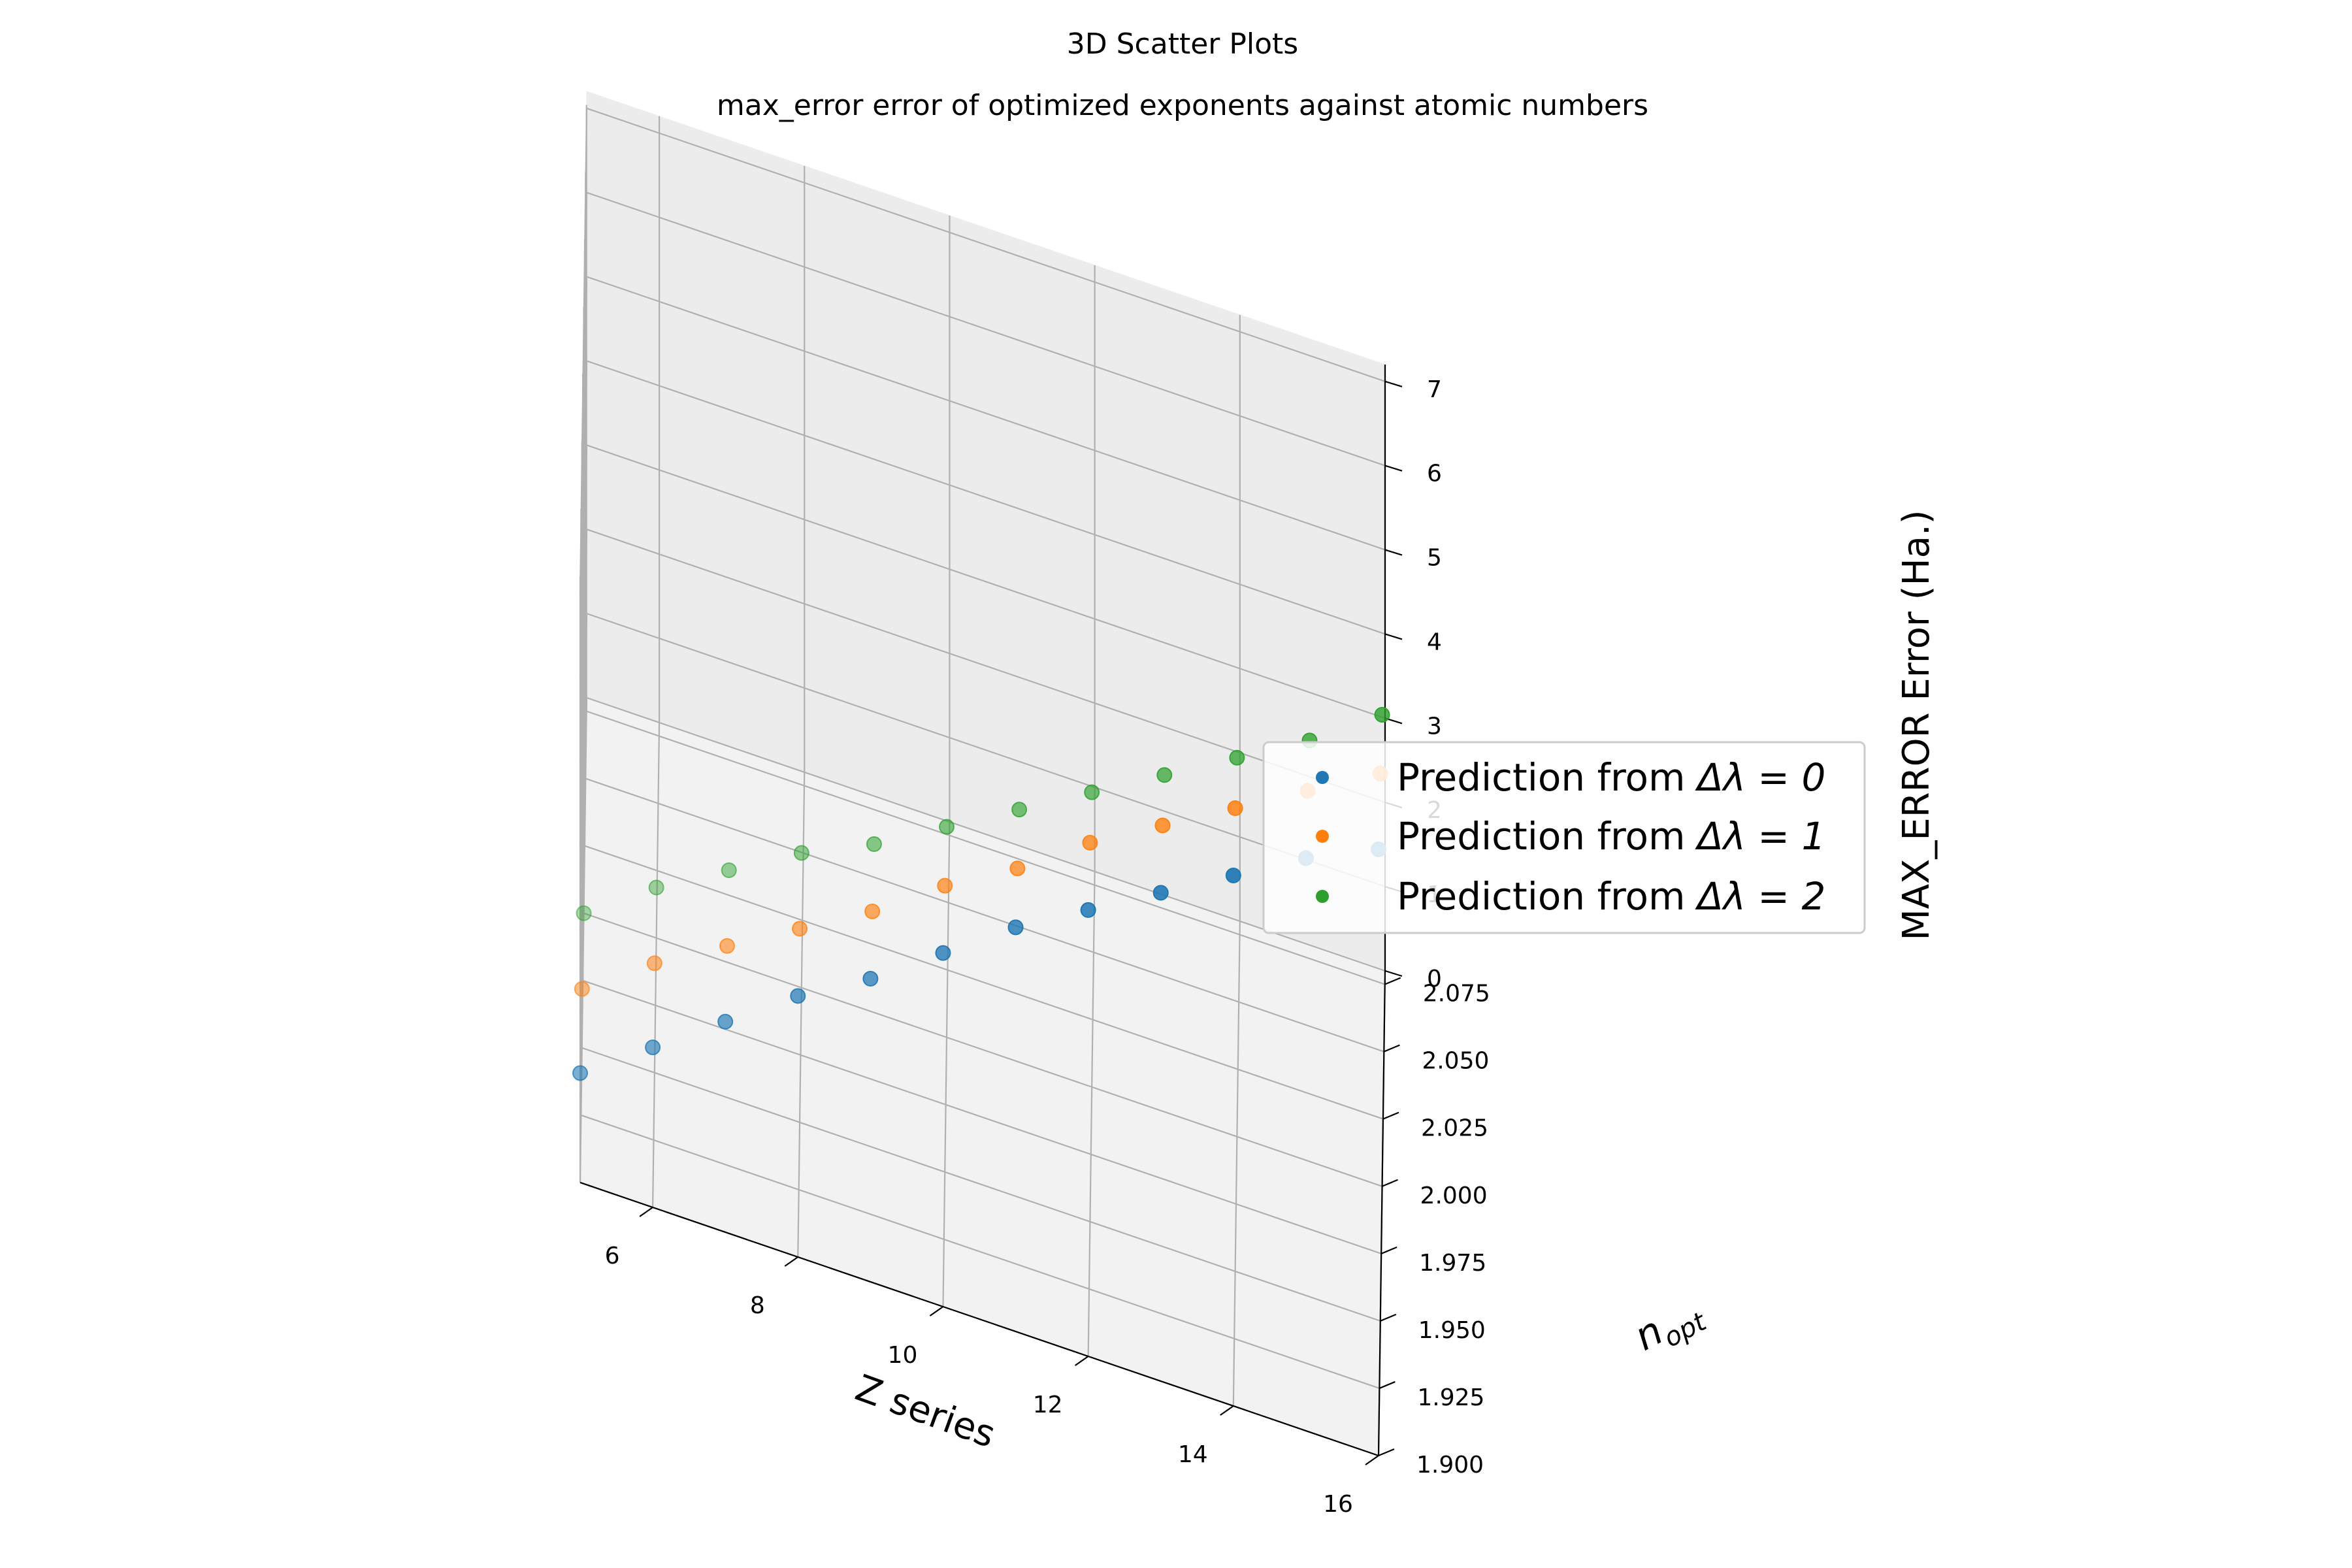 The height and width of the screenshot is (1568, 2352). Describe the element at coordinates (1450, 1465) in the screenshot. I see `y-tick-label-0: 1.900` at that location.